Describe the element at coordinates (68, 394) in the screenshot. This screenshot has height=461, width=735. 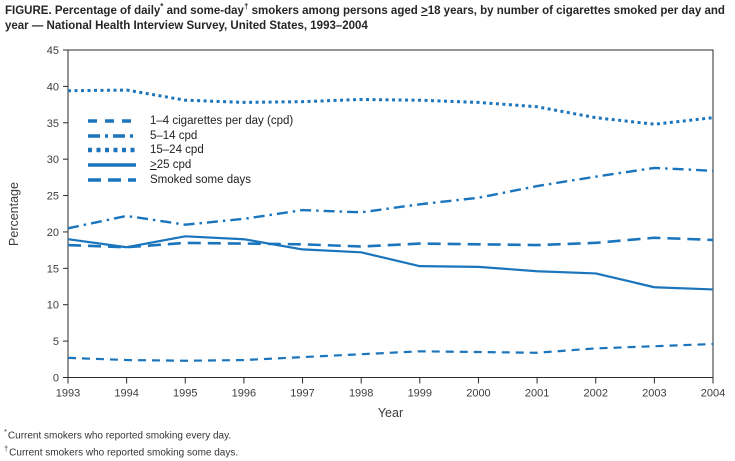
I see `x-tick-label: 1993` at that location.